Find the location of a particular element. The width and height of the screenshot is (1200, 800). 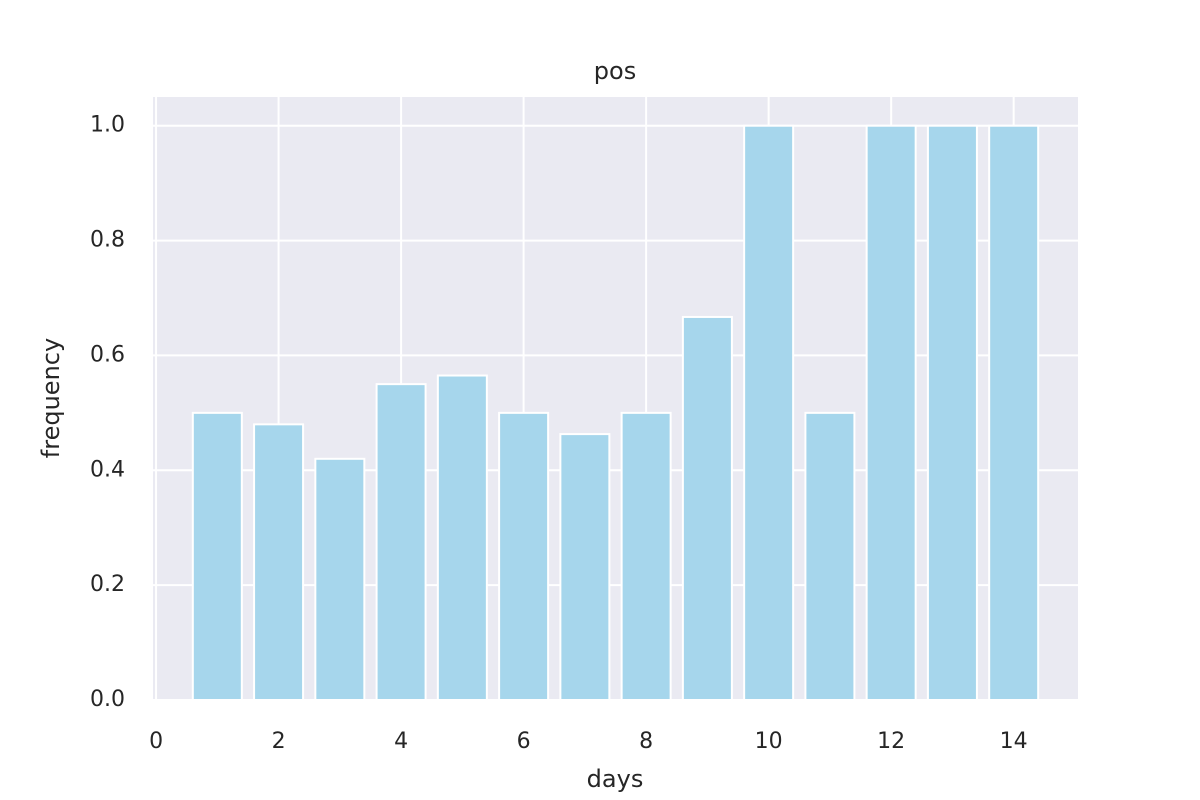

x-tick-label: 14 is located at coordinates (1014, 741).